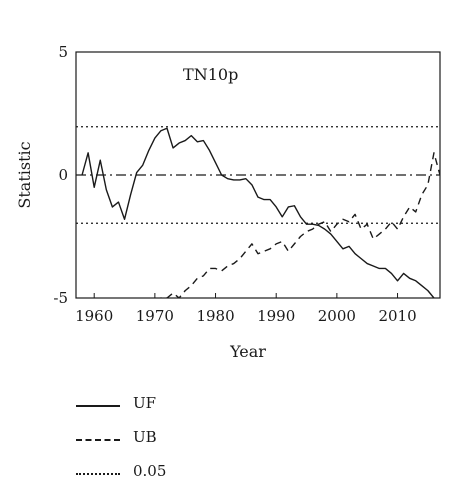 Image resolution: width=457 pixels, height=500 pixels. I want to click on y-tick-label: 5, so click(63, 52).